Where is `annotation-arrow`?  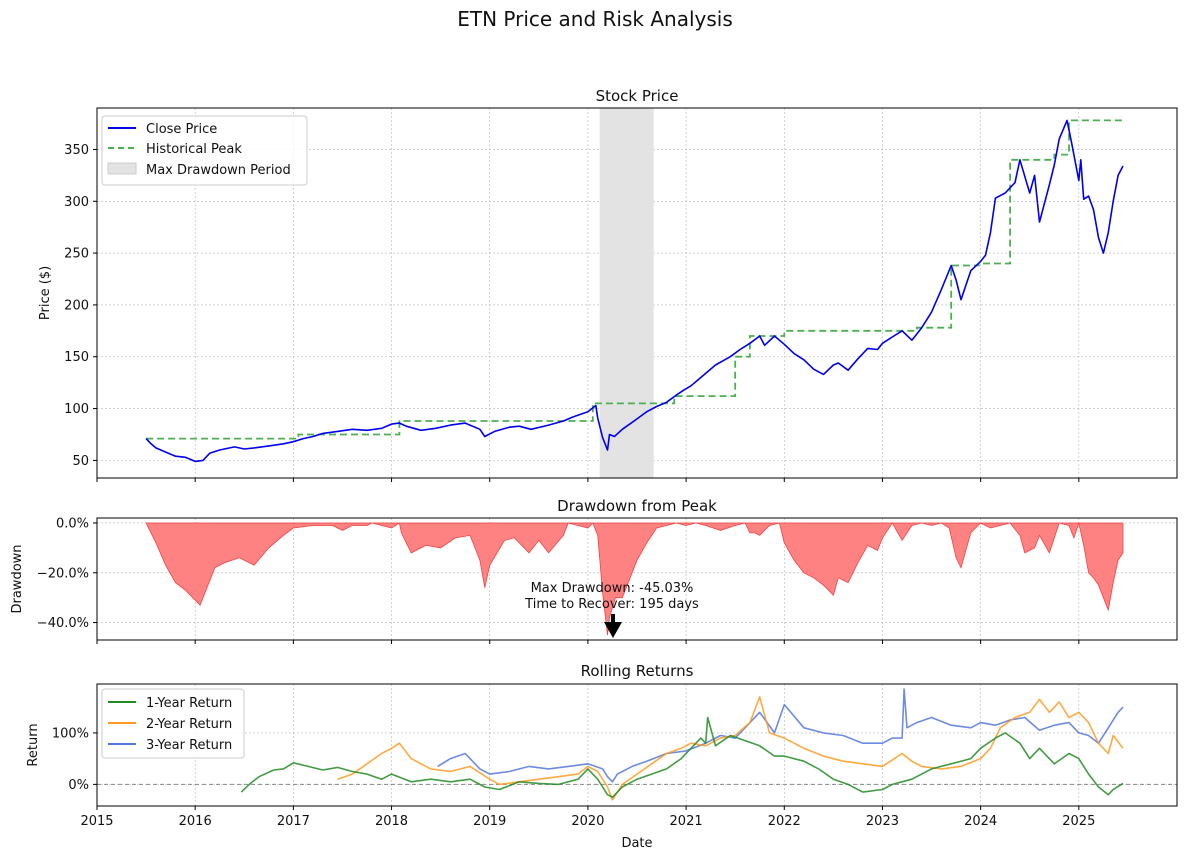 annotation-arrow is located at coordinates (613, 626).